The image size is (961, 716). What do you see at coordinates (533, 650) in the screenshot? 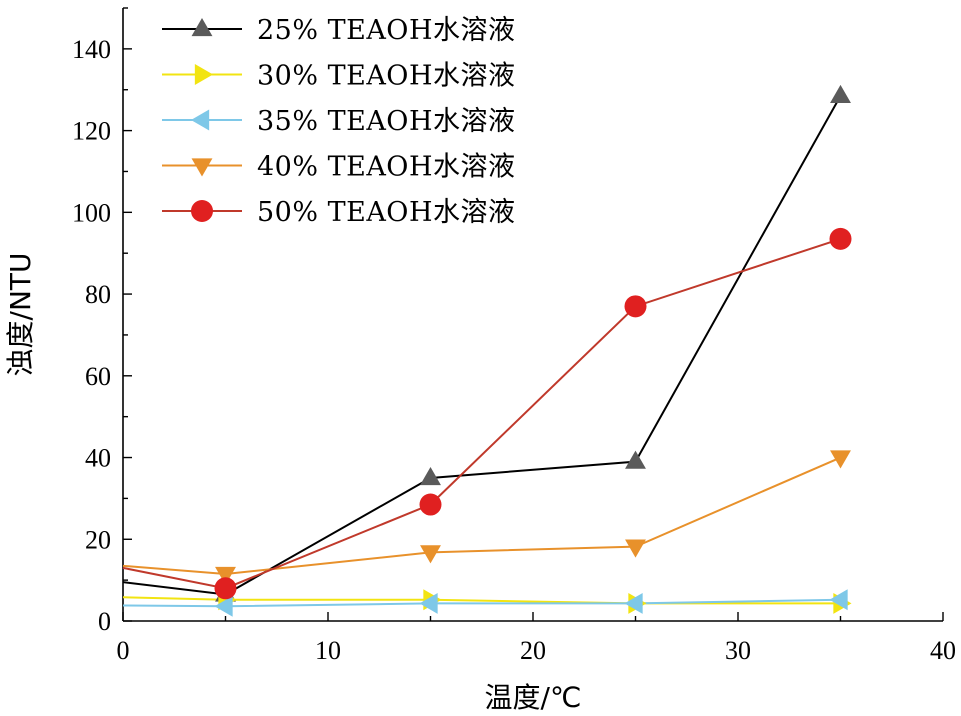
I see `x-tick-label: 20` at bounding box center [533, 650].